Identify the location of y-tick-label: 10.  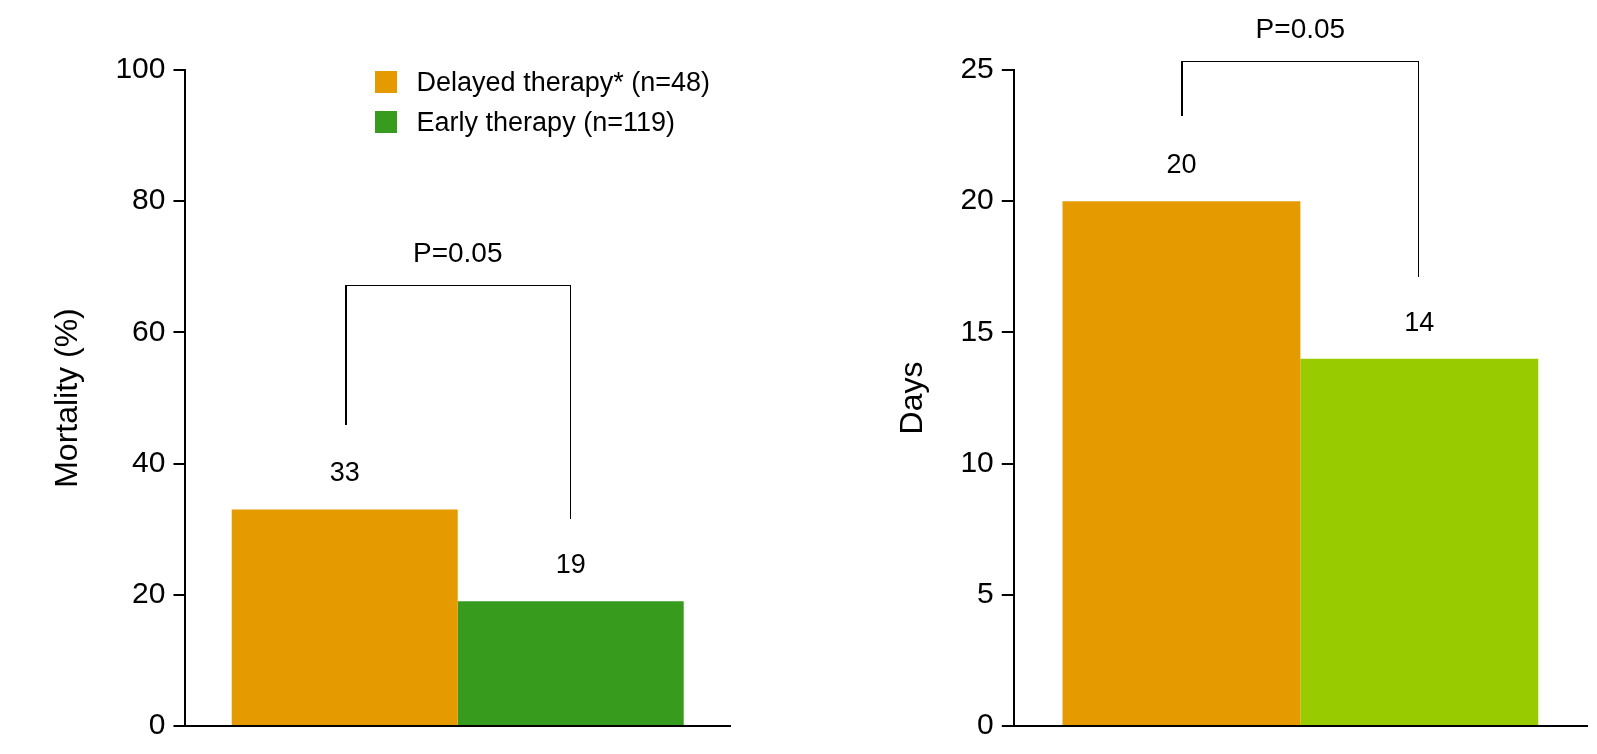
(977, 461).